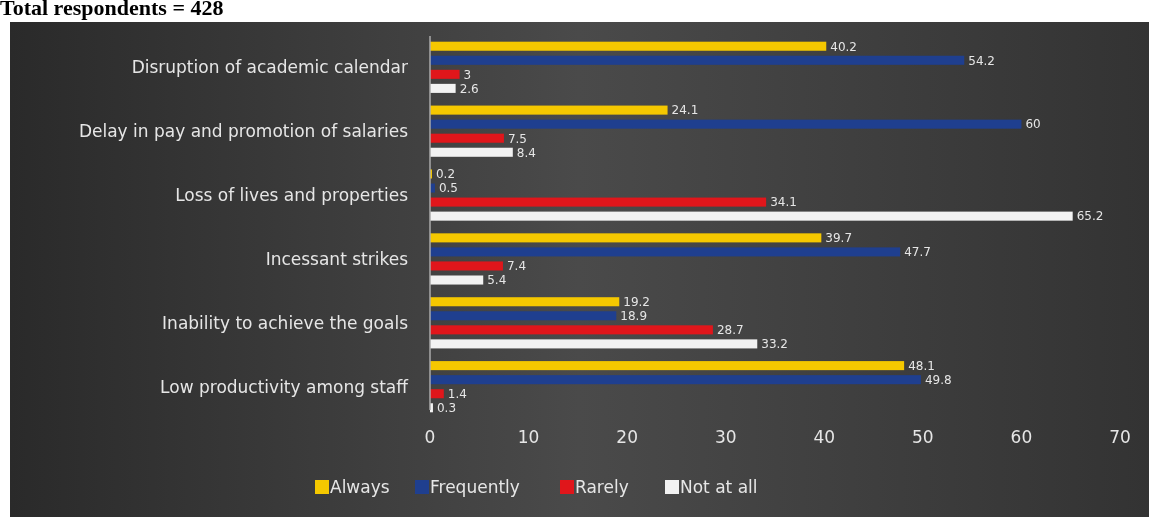 This screenshot has height=517, width=1149. What do you see at coordinates (285, 322) in the screenshot?
I see `y-tick-label: Inability to achieve the goals` at bounding box center [285, 322].